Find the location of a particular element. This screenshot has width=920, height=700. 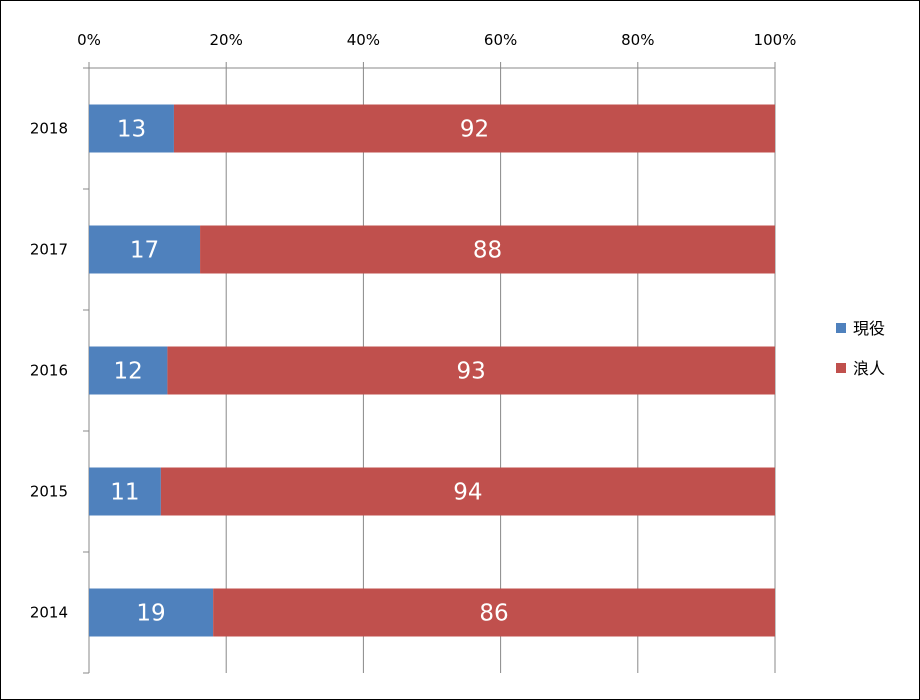

data-label: 19 is located at coordinates (150, 614).